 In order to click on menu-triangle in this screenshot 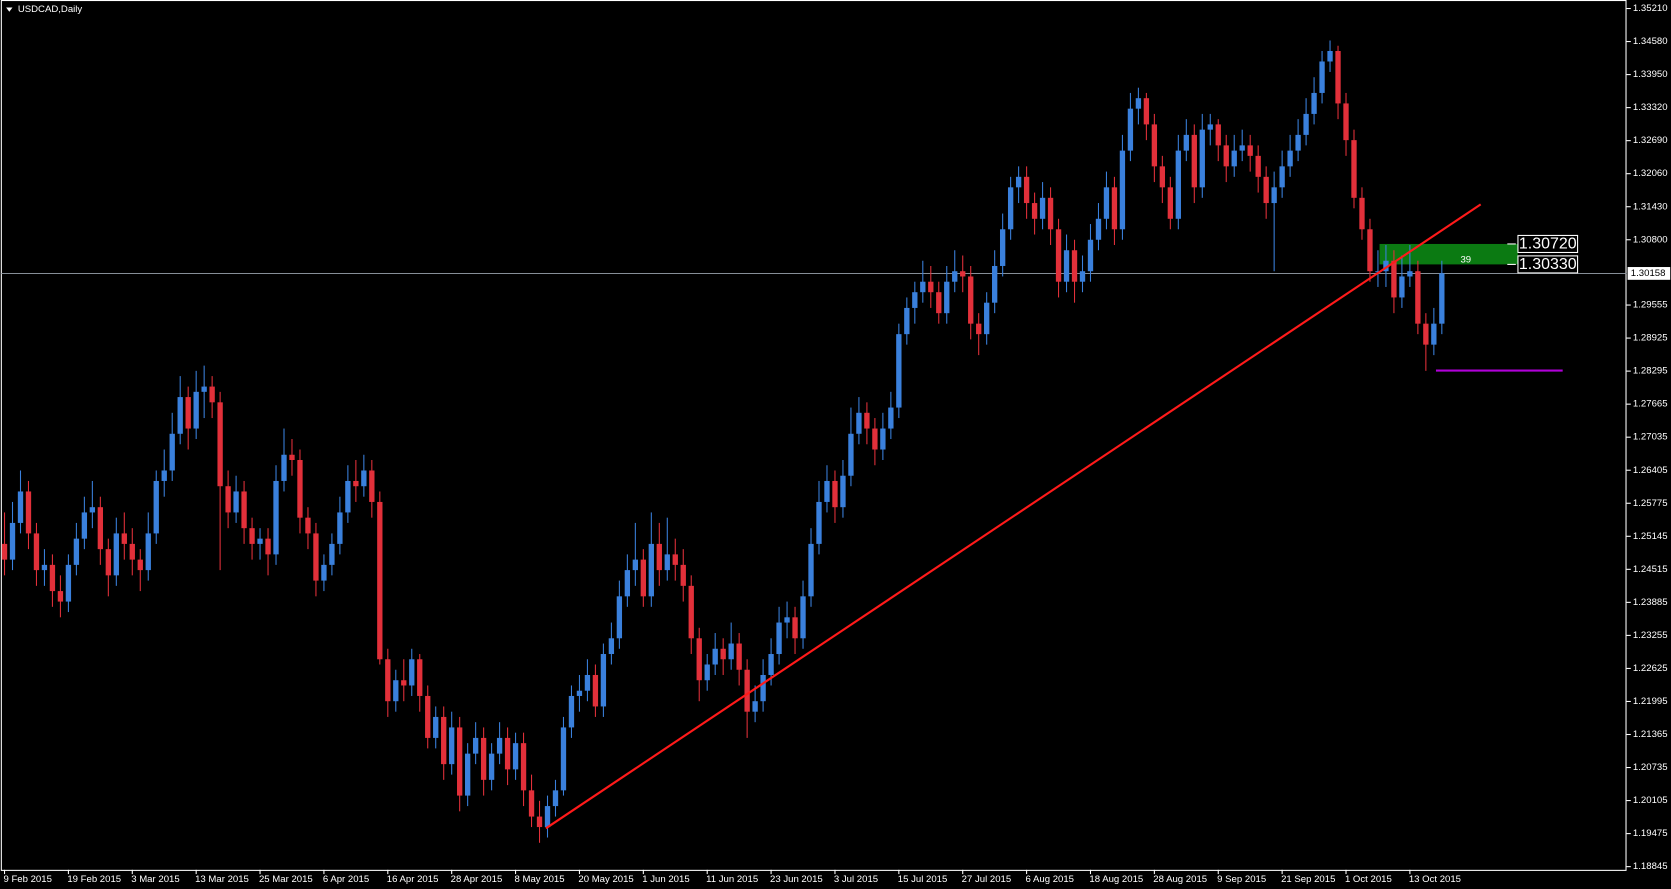, I will do `click(9, 9)`.